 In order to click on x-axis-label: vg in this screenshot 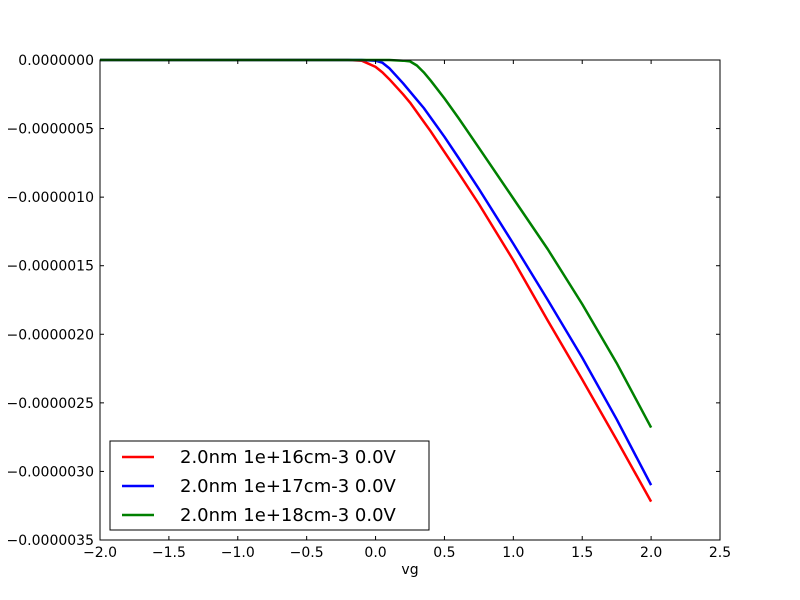, I will do `click(409, 570)`.